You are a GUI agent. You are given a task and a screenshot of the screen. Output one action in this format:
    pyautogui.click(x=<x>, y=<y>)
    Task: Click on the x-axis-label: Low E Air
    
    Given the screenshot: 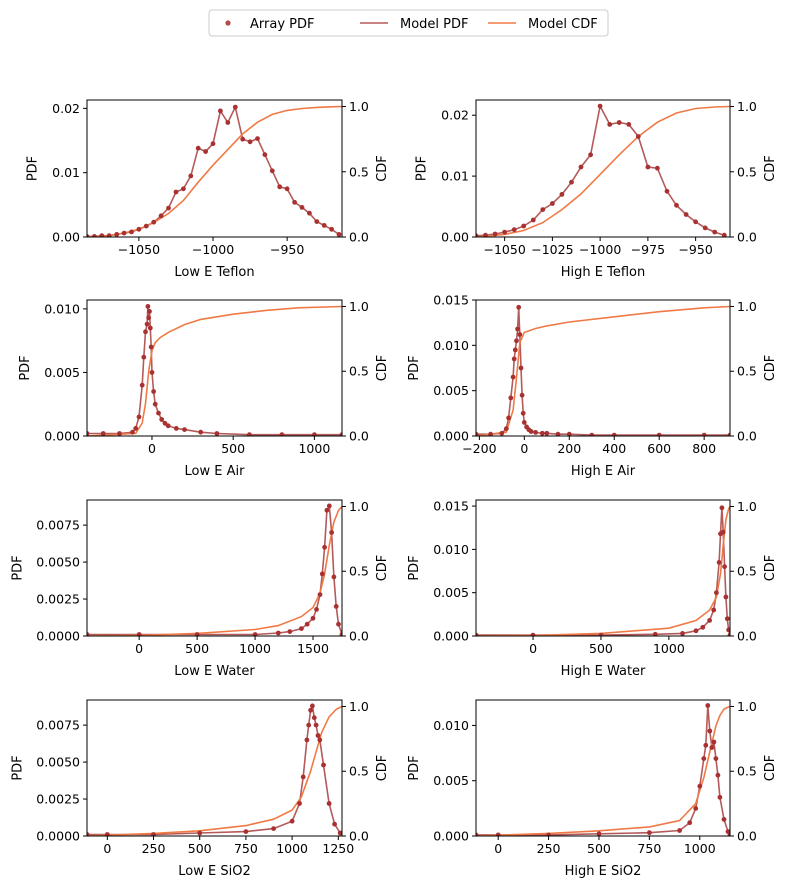 What is the action you would take?
    pyautogui.click(x=215, y=471)
    